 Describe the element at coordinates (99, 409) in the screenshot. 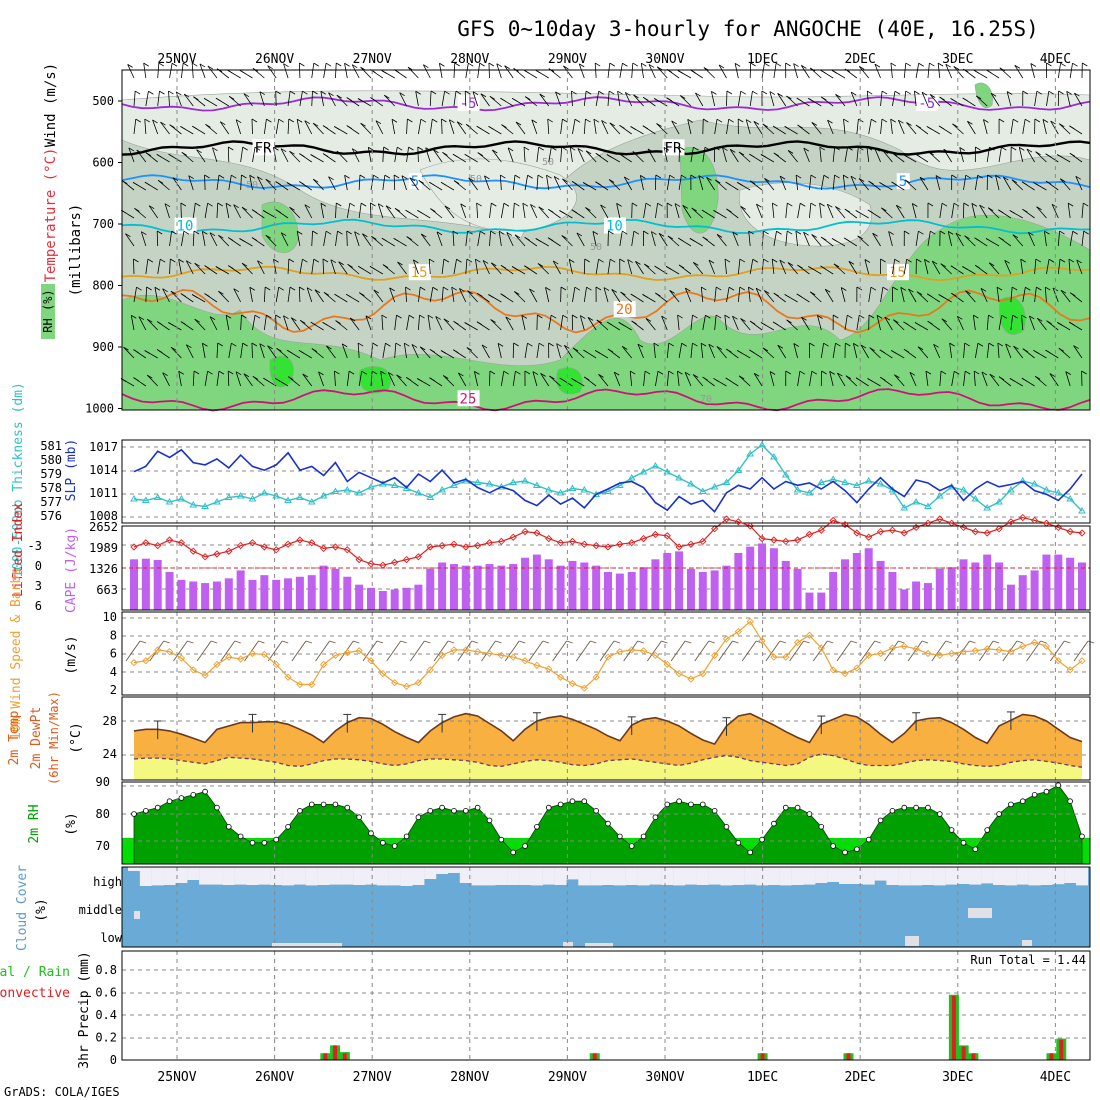

I see `upper-air-ytick: 1000` at that location.